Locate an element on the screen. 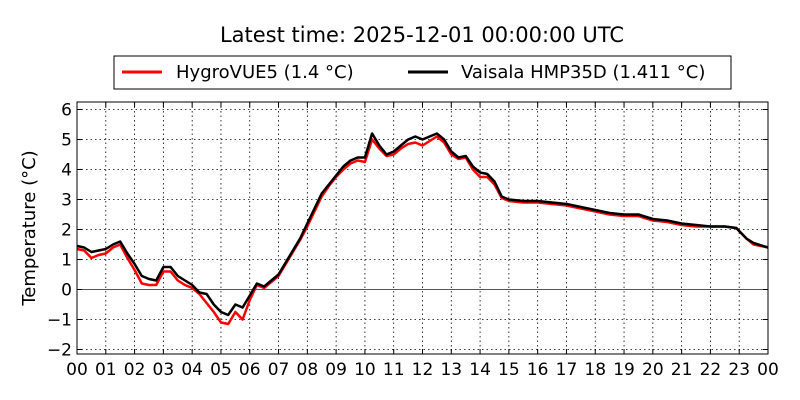 This screenshot has height=400, width=800. x-tick-label: 01 is located at coordinates (106, 370).